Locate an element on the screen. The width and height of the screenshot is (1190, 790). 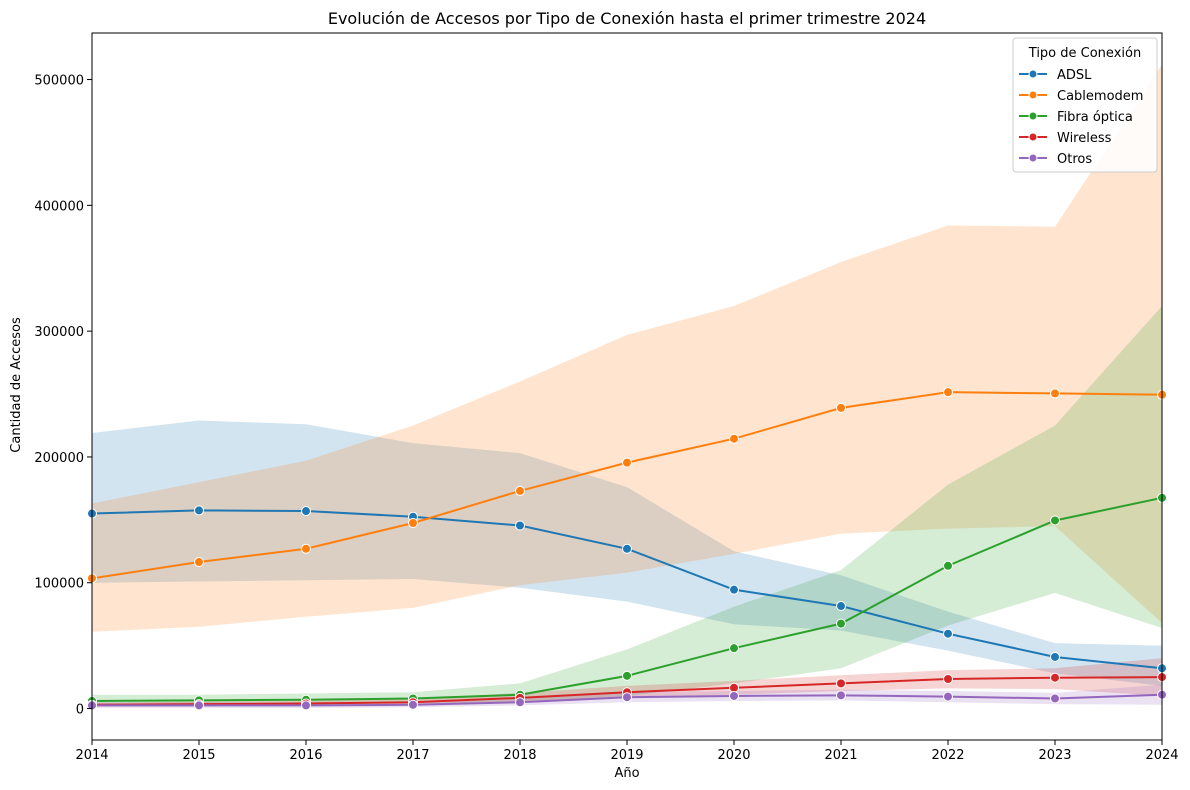
y-tick-label-3: 300000 is located at coordinates (59, 332).